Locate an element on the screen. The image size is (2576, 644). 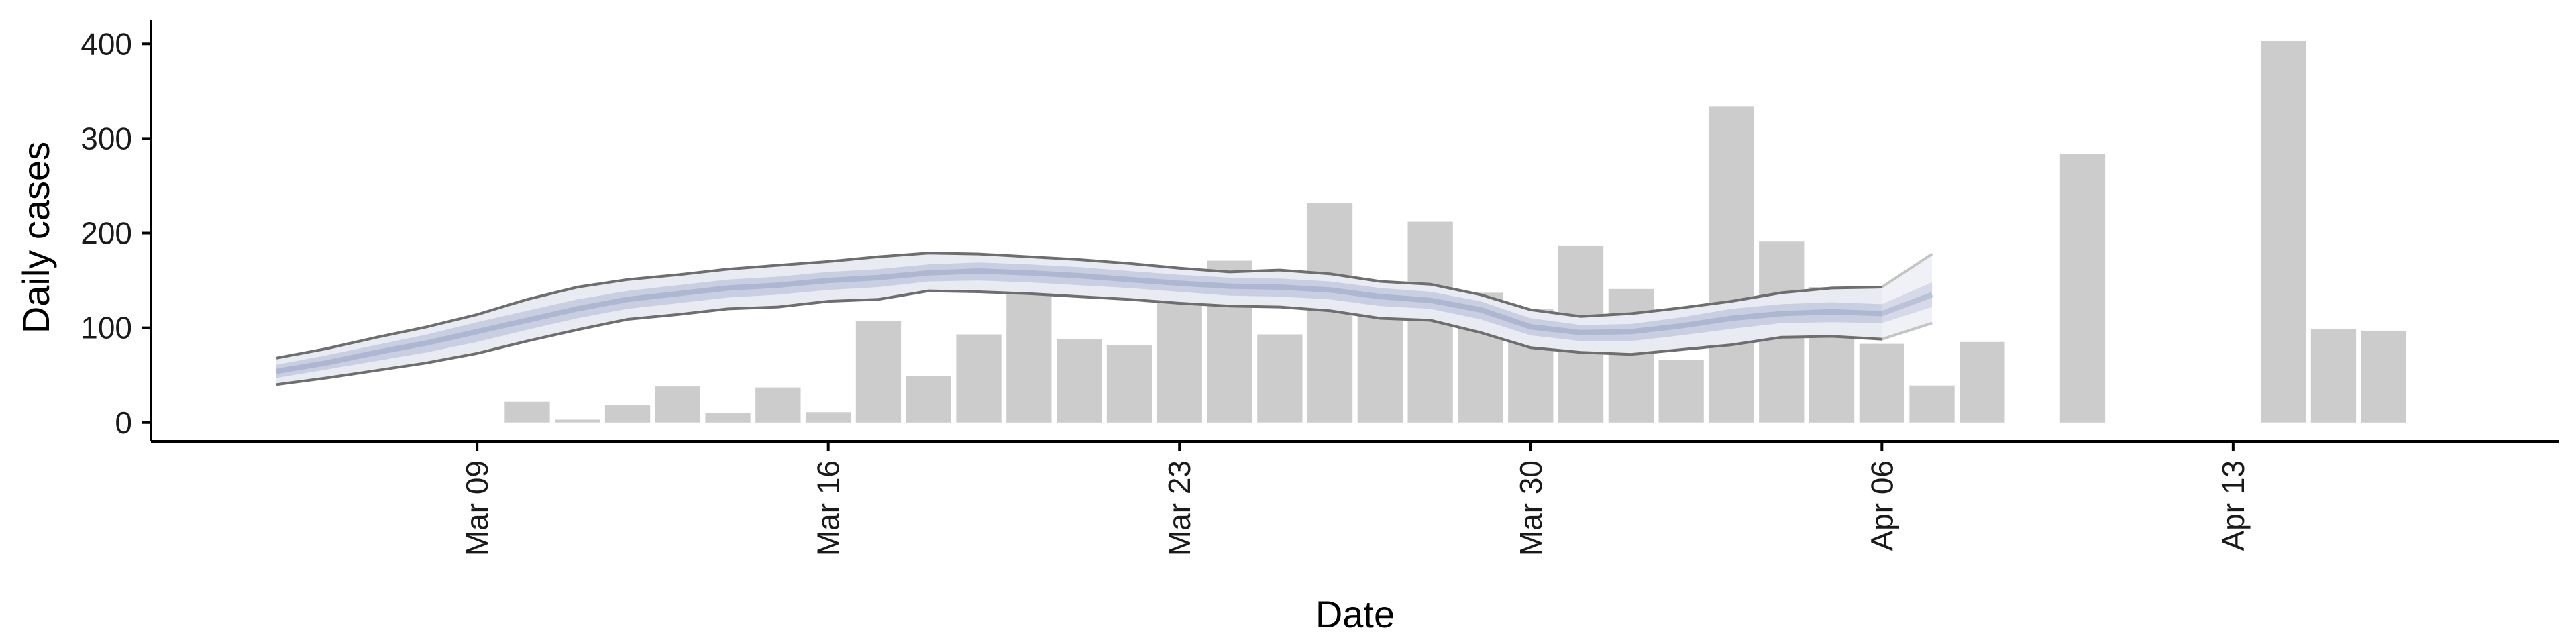
estimate-band is located at coordinates (1079, 319).